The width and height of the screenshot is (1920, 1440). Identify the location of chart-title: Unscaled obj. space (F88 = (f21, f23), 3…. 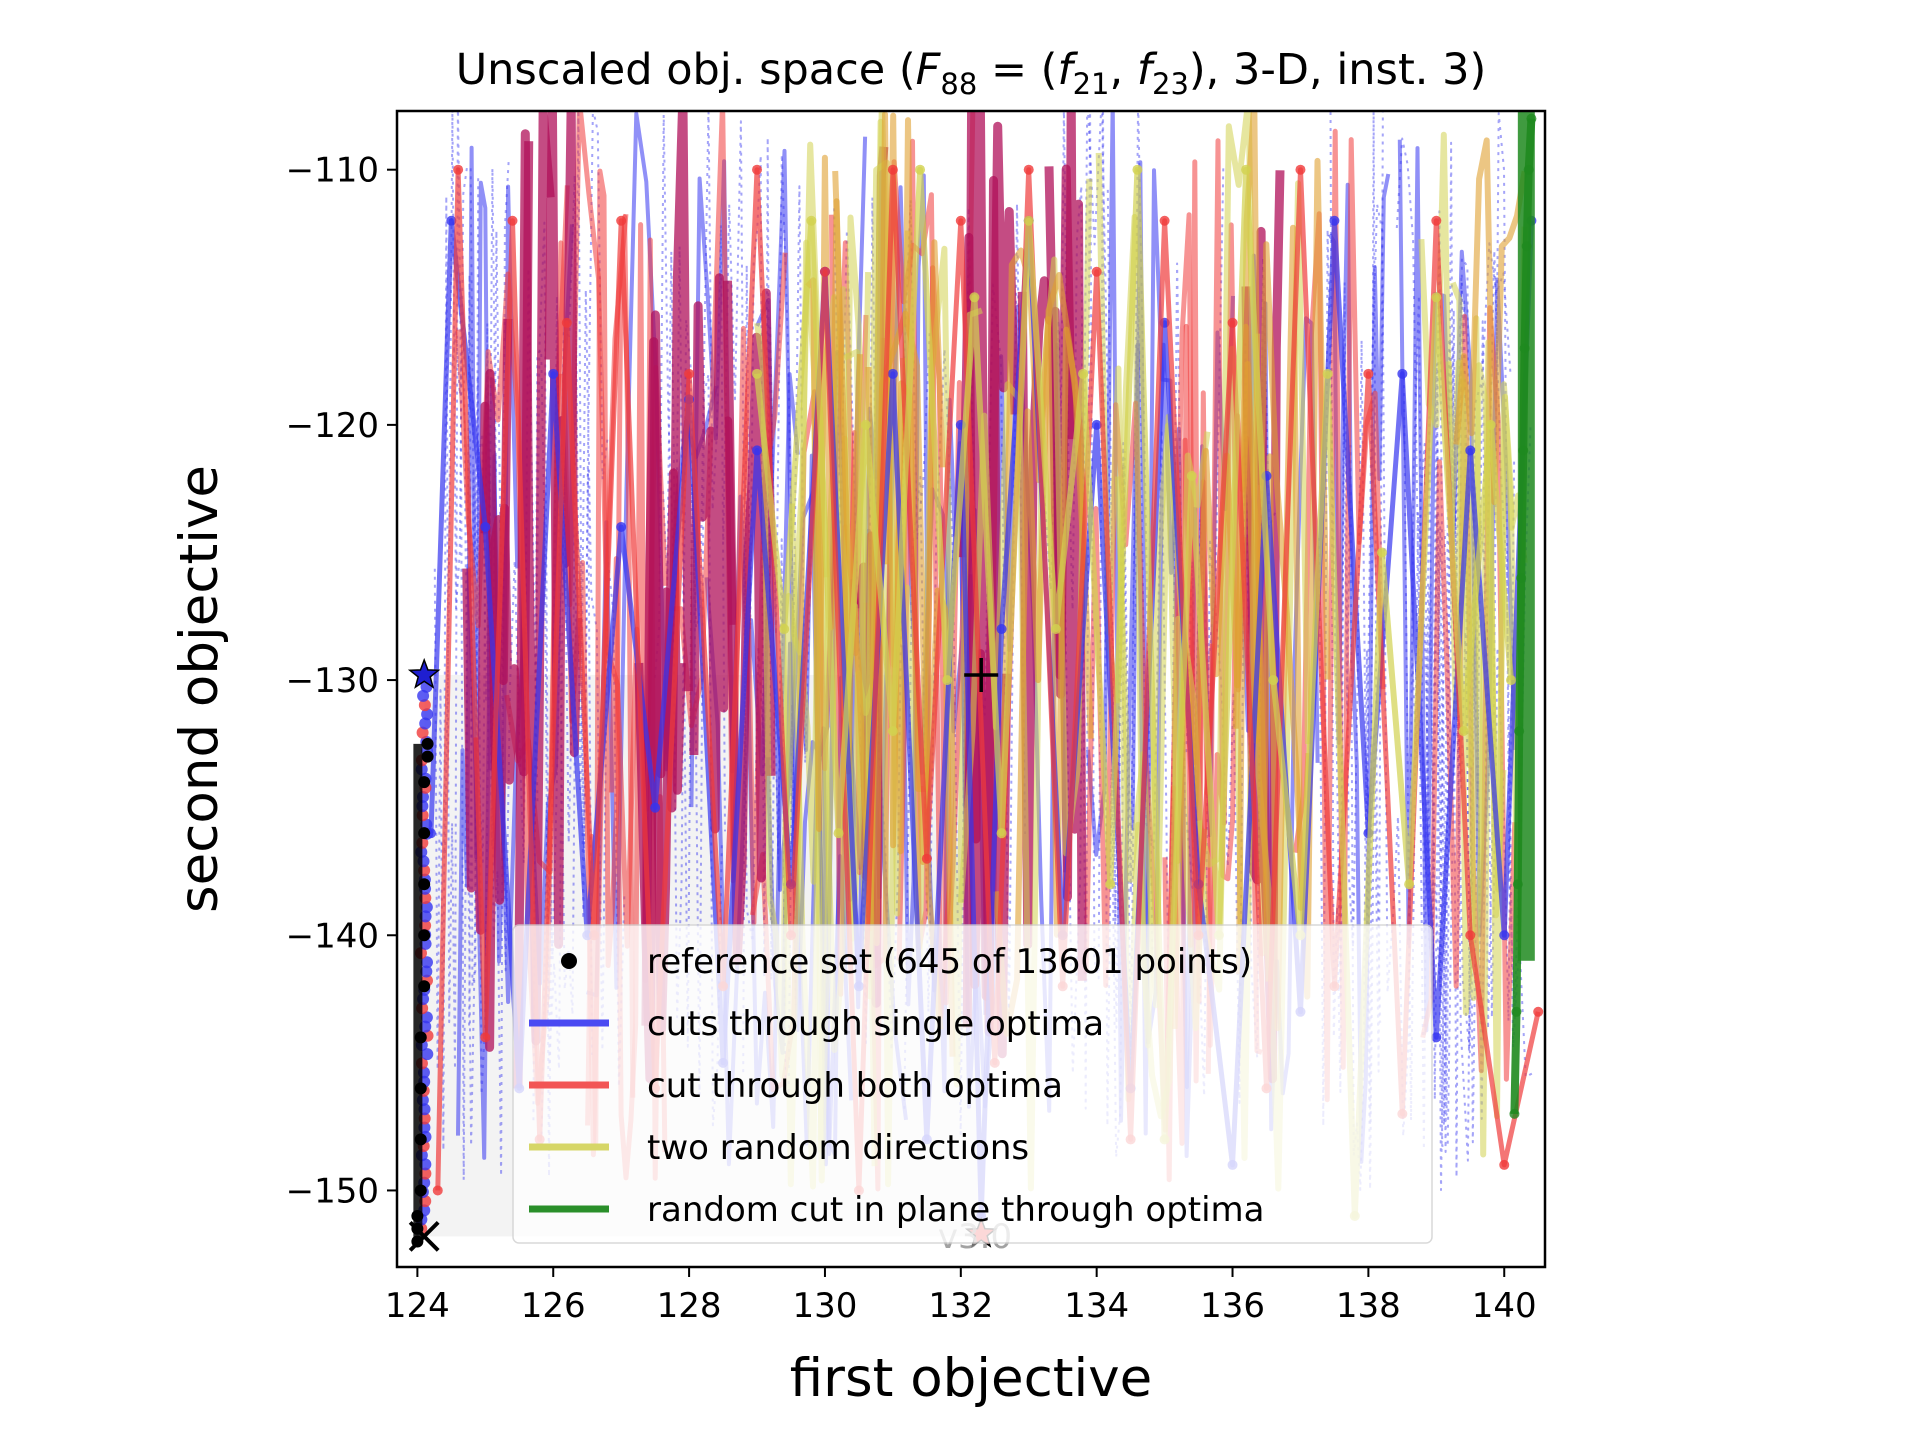
(971, 73).